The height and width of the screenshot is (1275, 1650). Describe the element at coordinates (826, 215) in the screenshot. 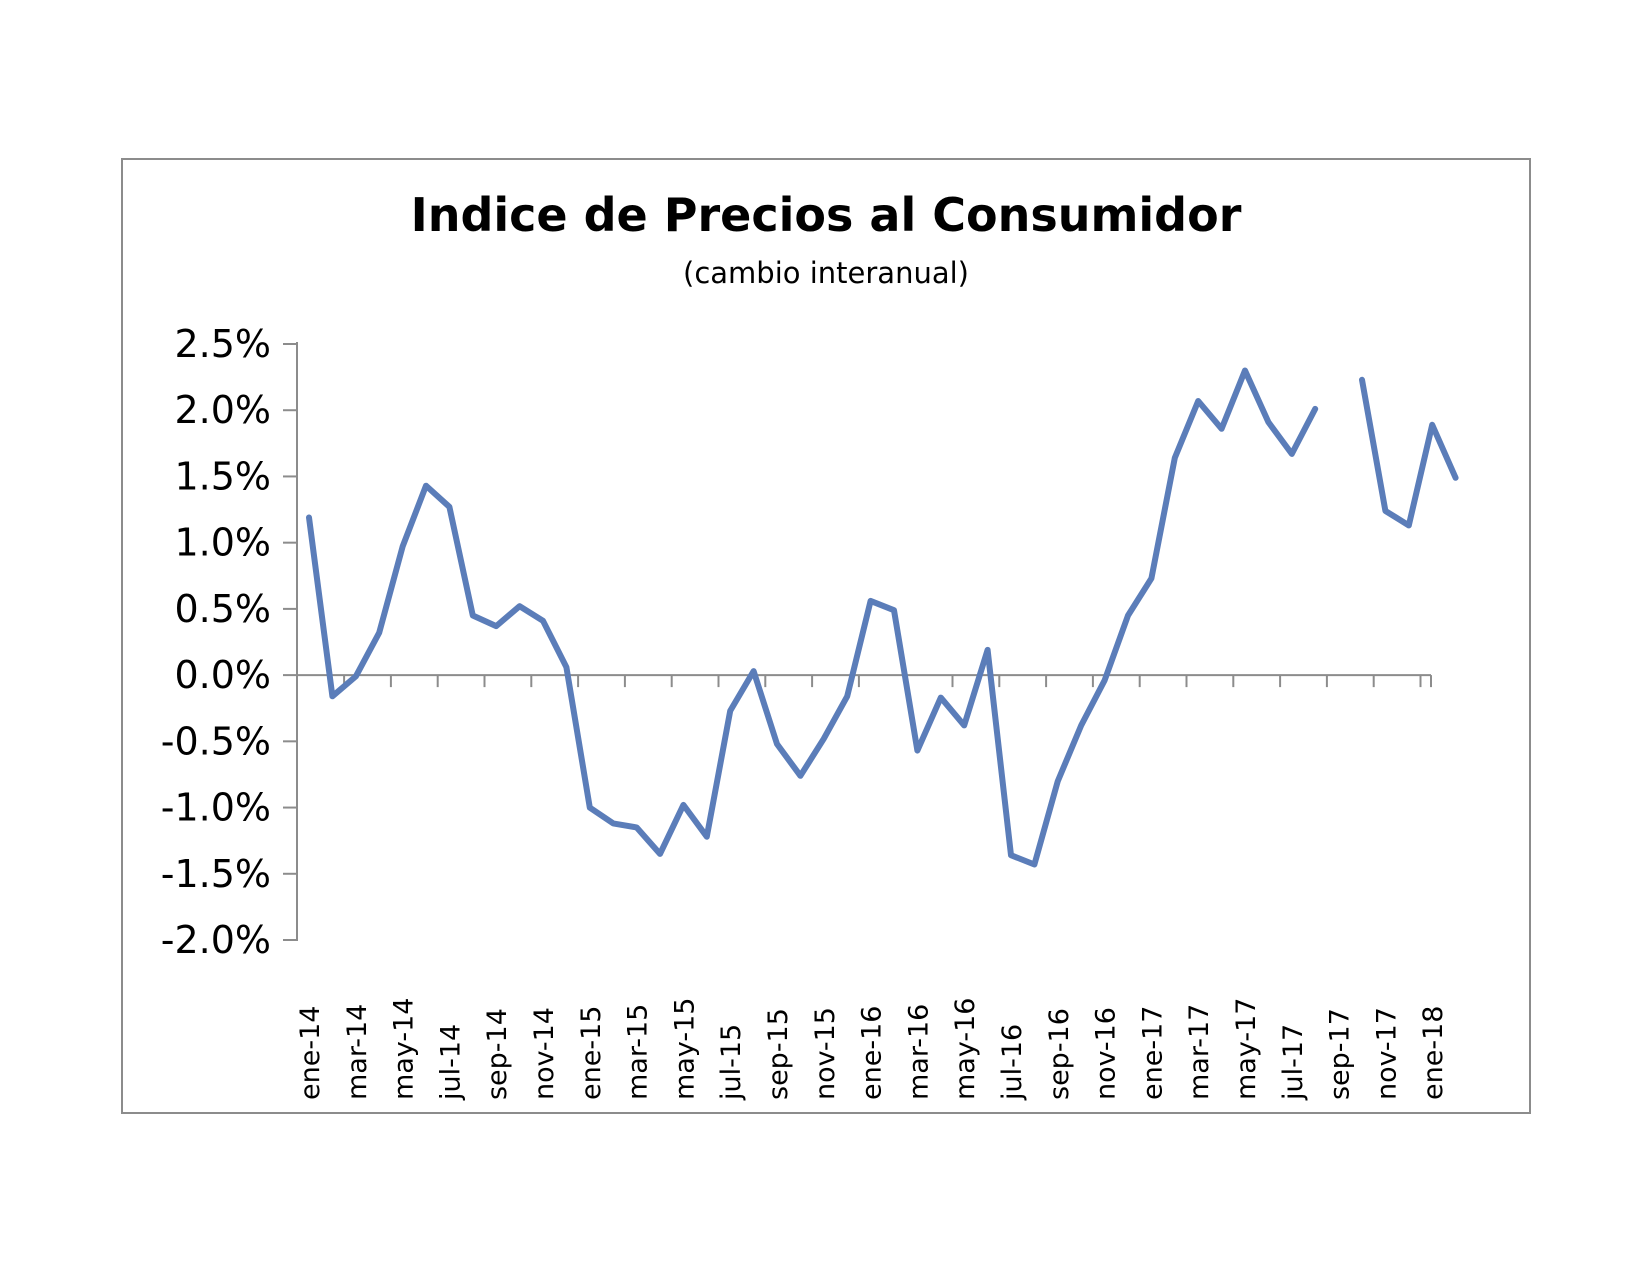

I see `chart-title: Indice de Precios al Consumidor` at that location.